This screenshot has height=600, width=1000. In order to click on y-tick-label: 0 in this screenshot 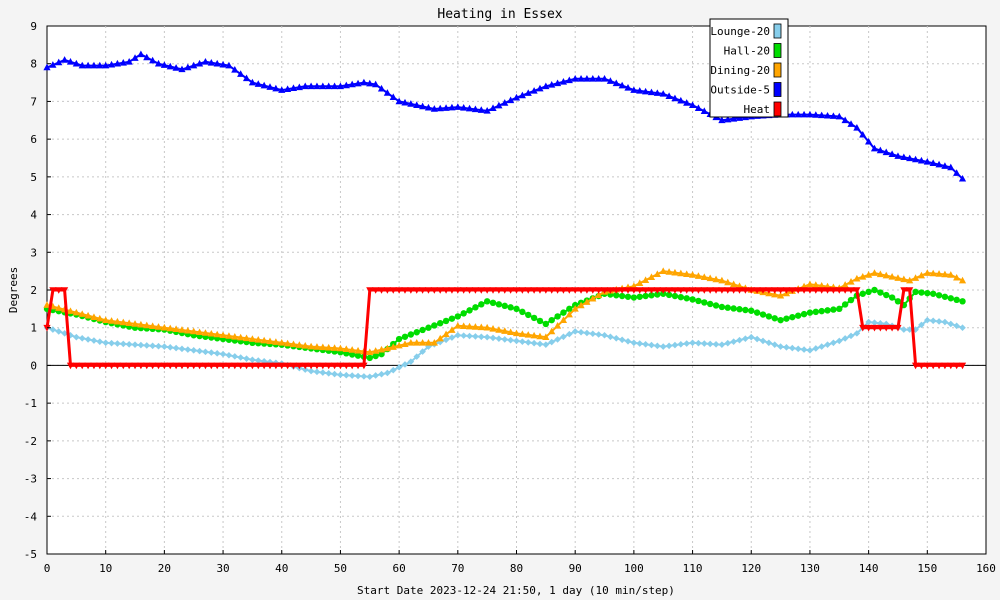, I will do `click(33, 365)`.